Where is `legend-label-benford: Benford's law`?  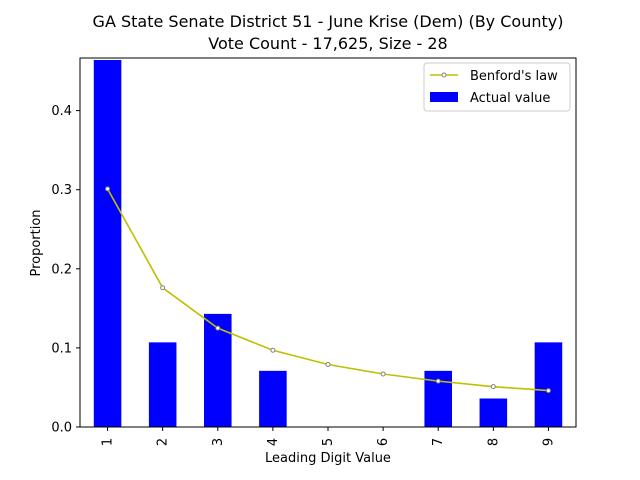 legend-label-benford: Benford's law is located at coordinates (514, 76).